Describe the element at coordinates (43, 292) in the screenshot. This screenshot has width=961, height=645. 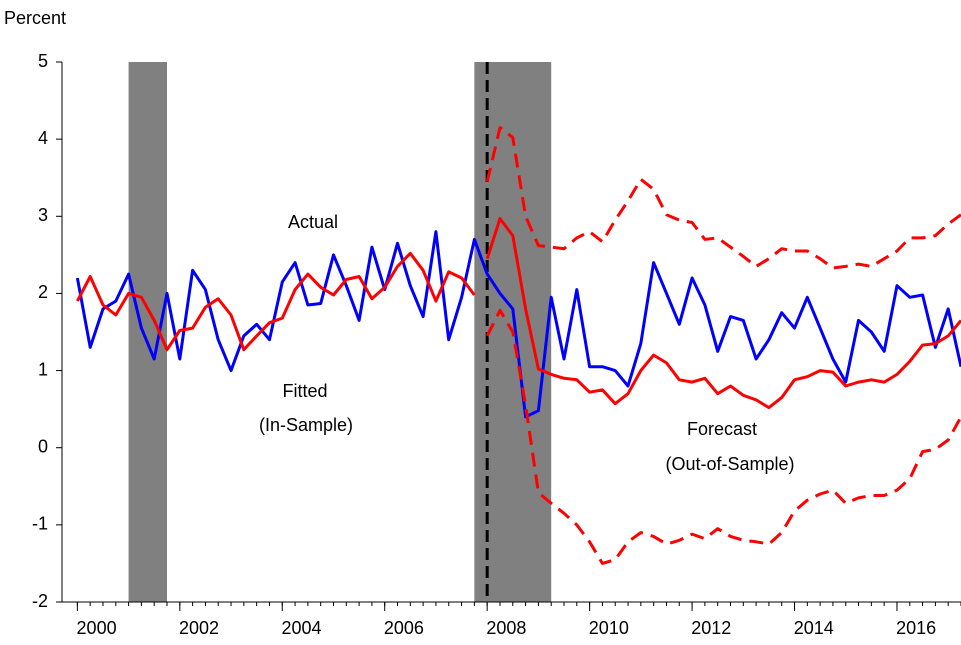
I see `y-tick-label: 2` at that location.